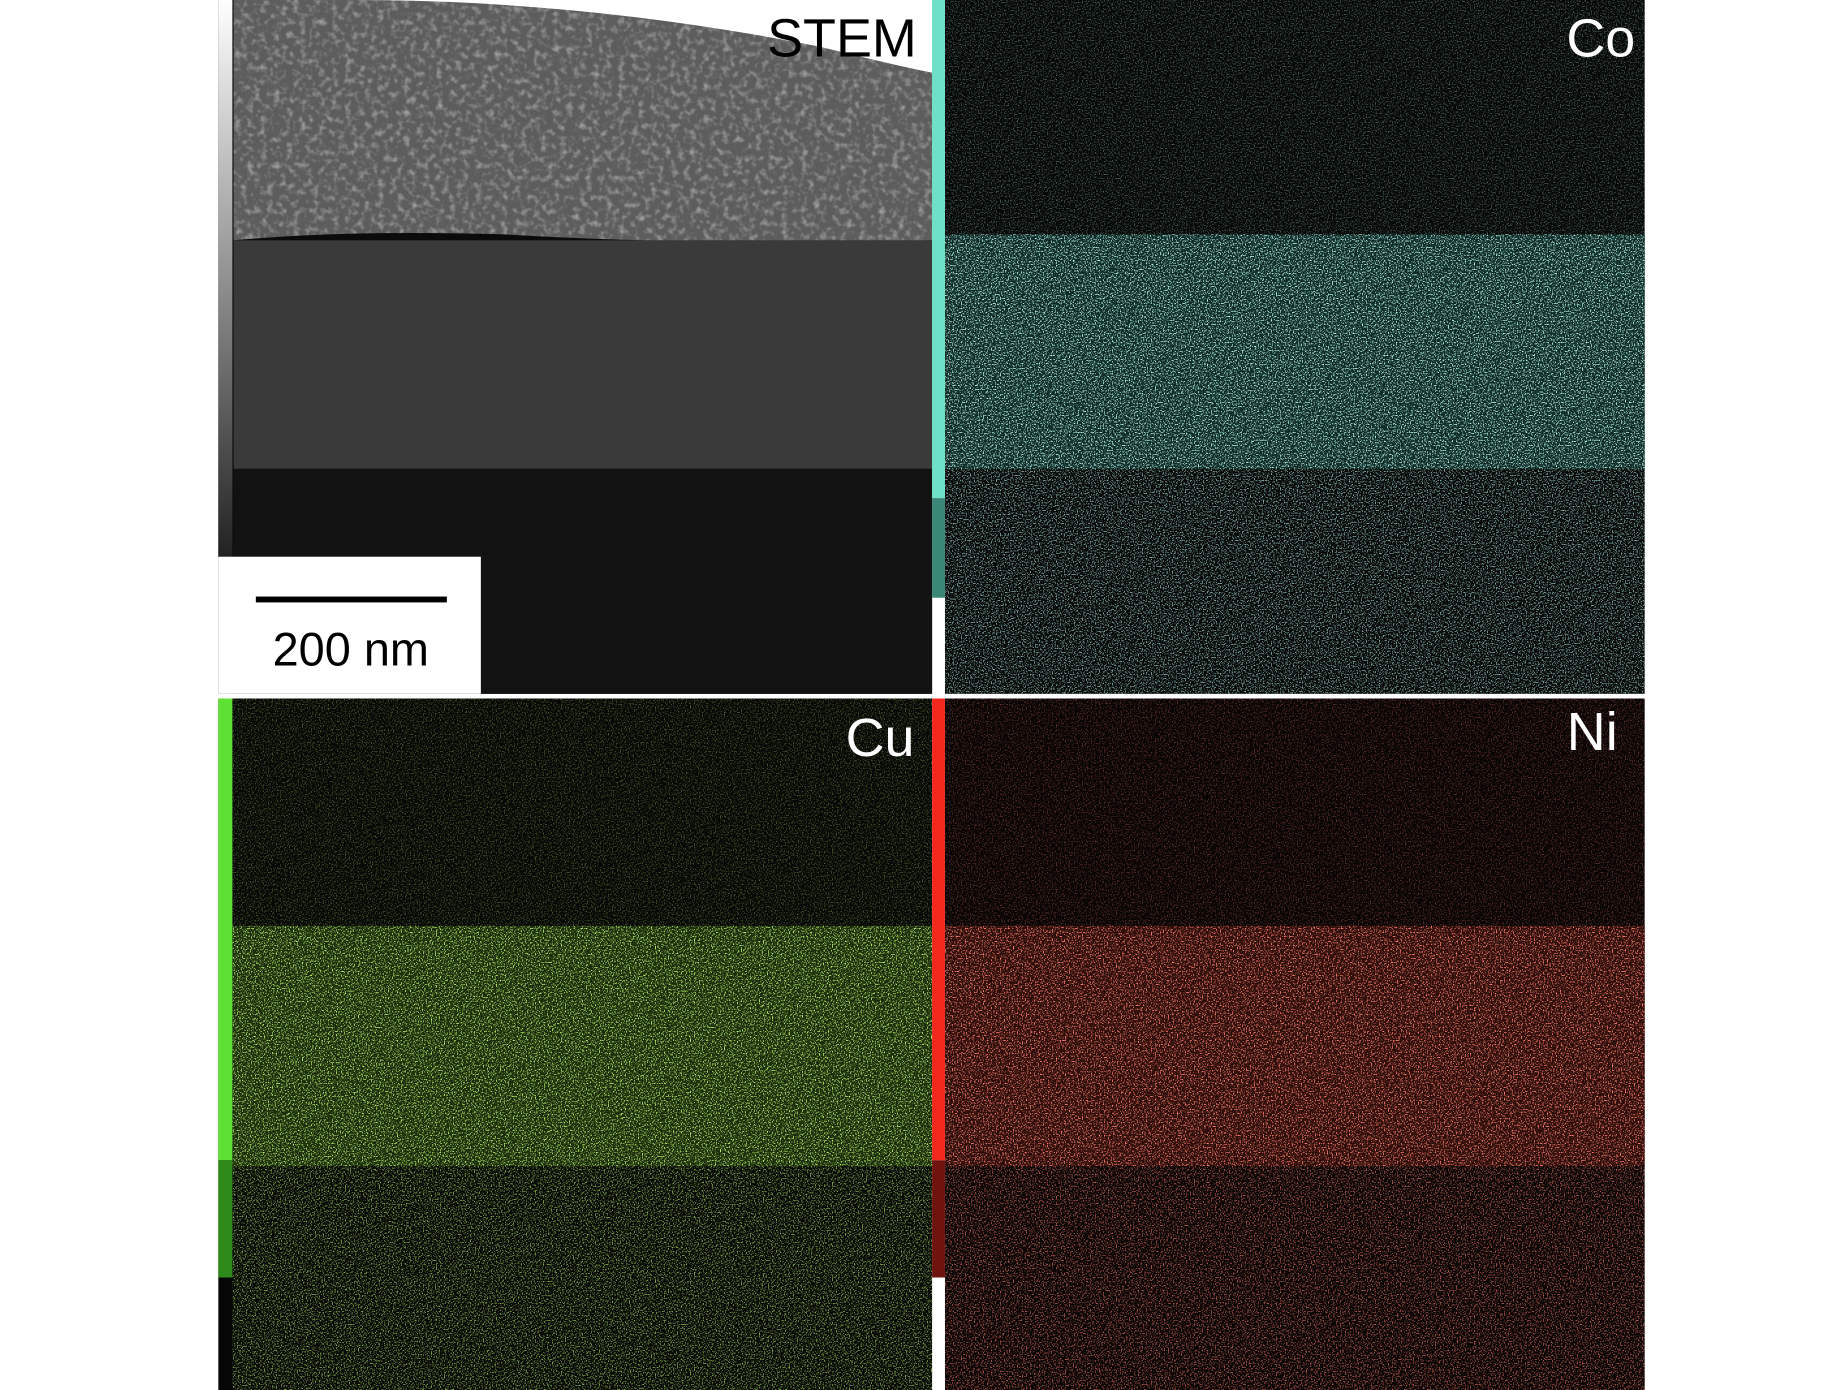 The height and width of the screenshot is (1390, 1829). Describe the element at coordinates (1592, 732) in the screenshot. I see `panel-label: Ni` at that location.